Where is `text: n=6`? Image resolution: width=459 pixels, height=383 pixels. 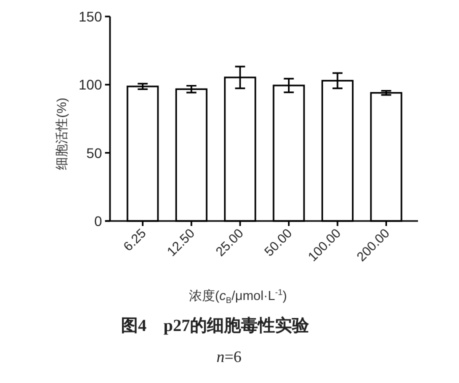 text: n=6 is located at coordinates (229, 357).